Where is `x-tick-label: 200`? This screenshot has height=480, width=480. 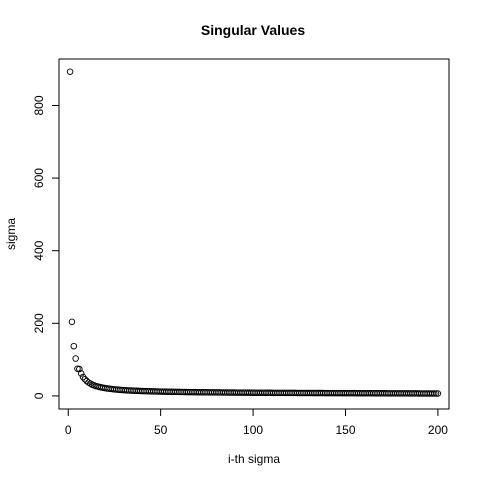
x-tick-label: 200 is located at coordinates (438, 430).